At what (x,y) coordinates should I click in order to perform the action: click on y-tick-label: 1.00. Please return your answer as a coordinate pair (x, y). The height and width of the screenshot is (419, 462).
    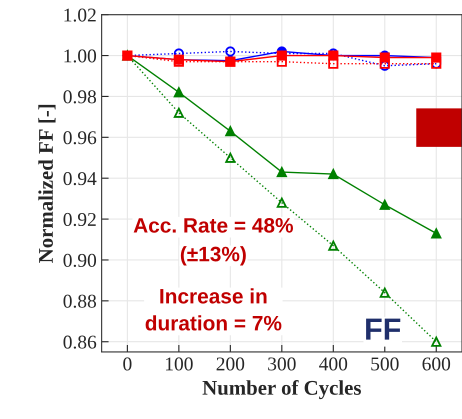
    Looking at the image, I should click on (80, 56).